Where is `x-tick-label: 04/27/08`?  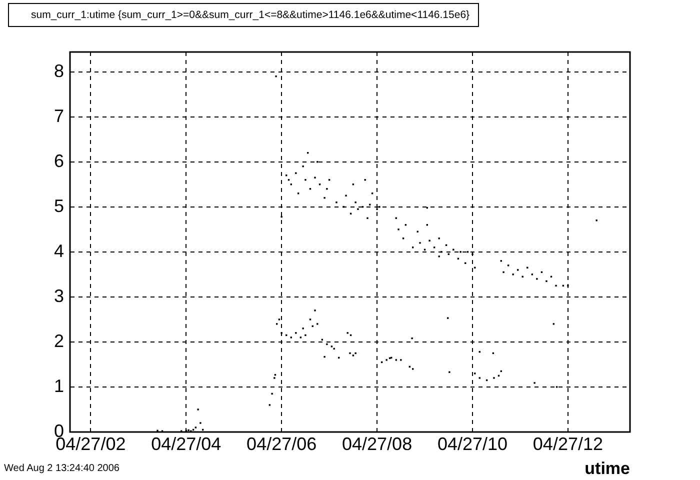
x-tick-label: 04/27/08 is located at coordinates (377, 444).